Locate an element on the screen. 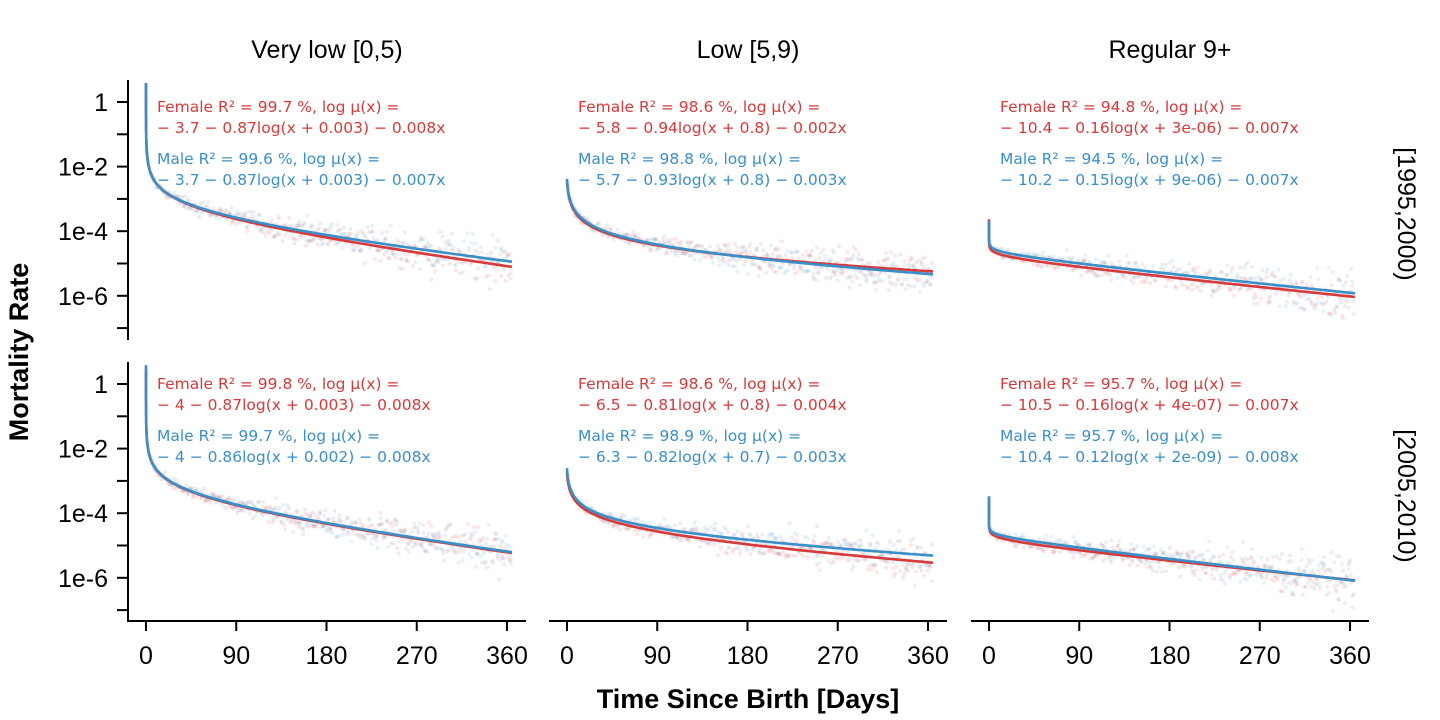 The width and height of the screenshot is (1440, 720). x-tick-label: 270 is located at coordinates (417, 656).